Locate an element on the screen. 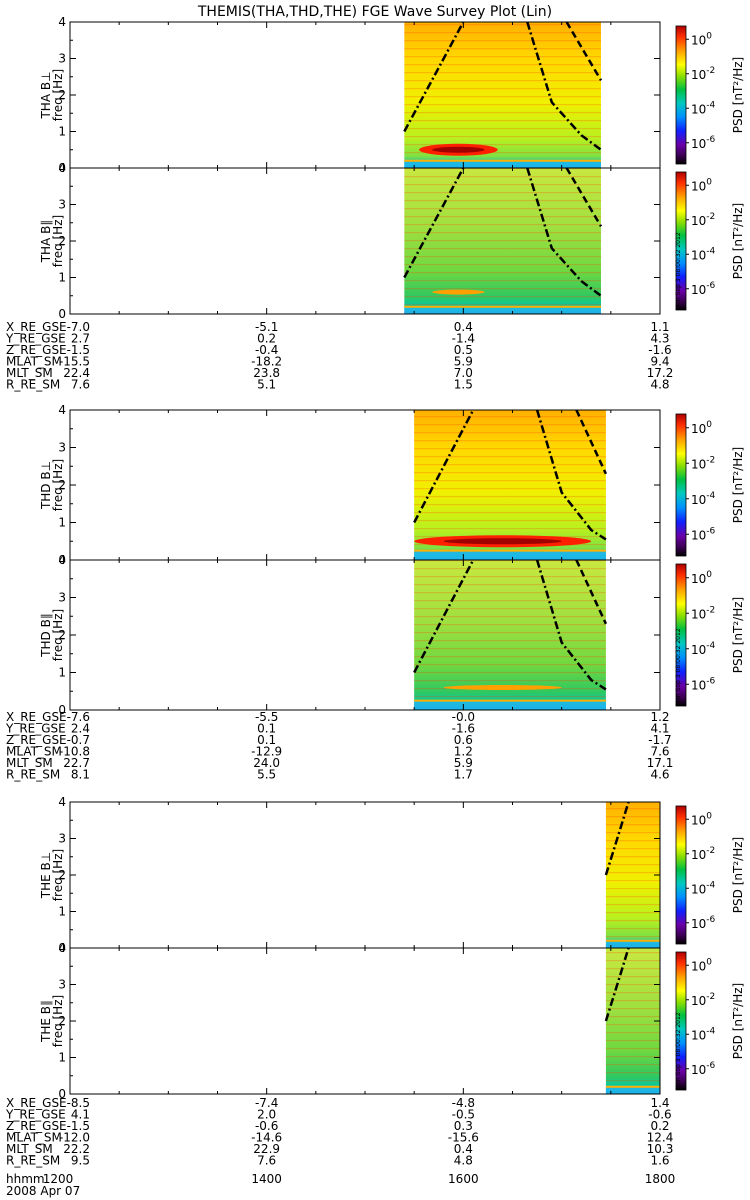  panel-ylabel: THE B⊥ is located at coordinates (46, 875).